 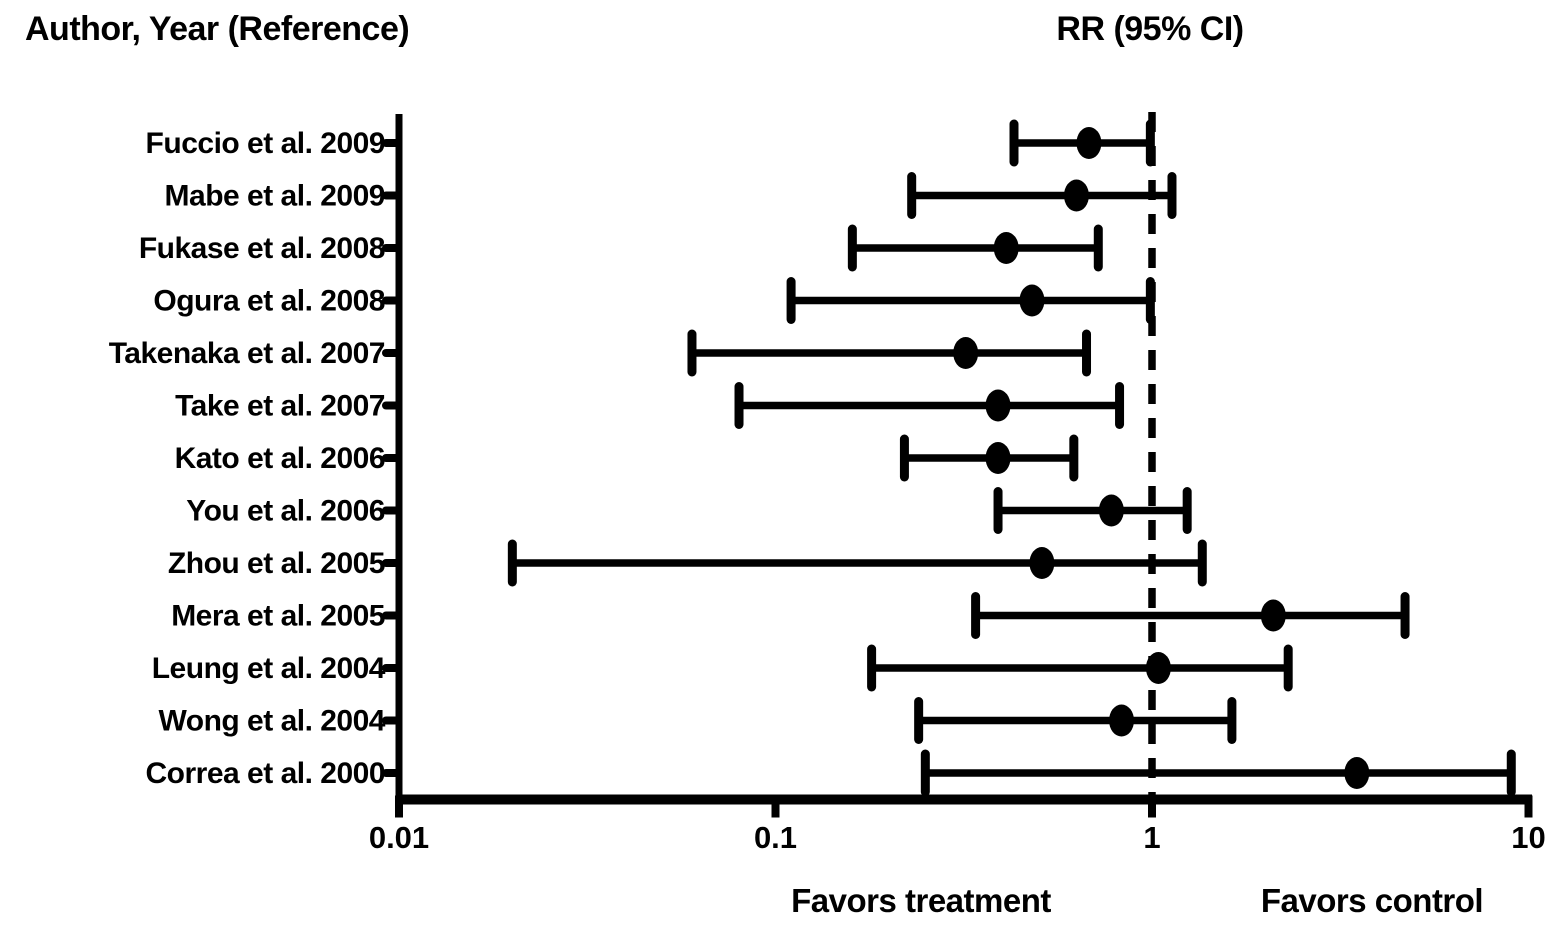 What do you see at coordinates (217, 29) in the screenshot?
I see `column-header-author: Author, Year (Reference)` at bounding box center [217, 29].